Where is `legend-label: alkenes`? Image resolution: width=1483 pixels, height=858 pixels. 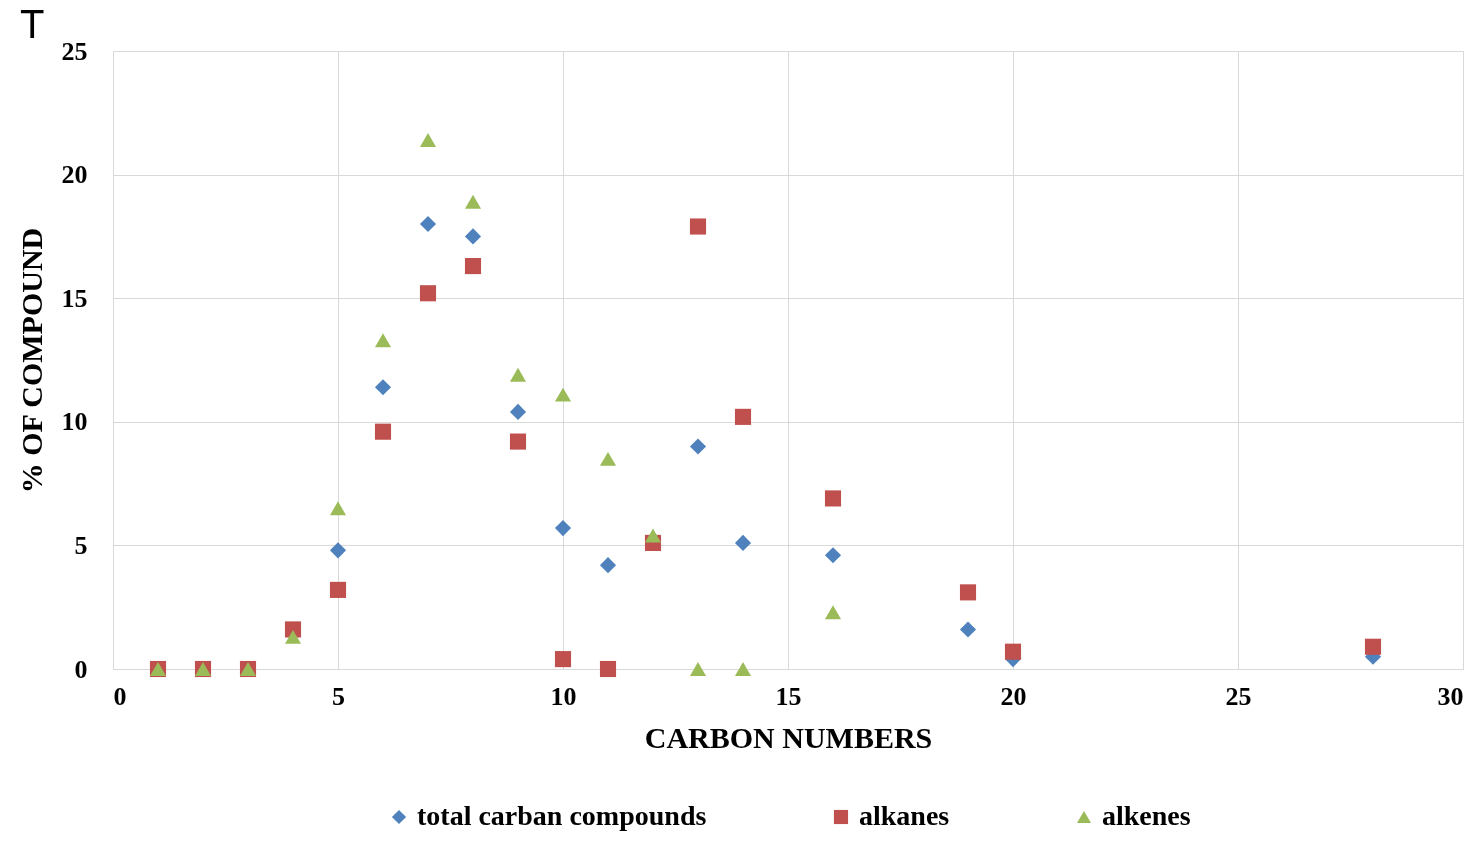
legend-label: alkenes is located at coordinates (1146, 815).